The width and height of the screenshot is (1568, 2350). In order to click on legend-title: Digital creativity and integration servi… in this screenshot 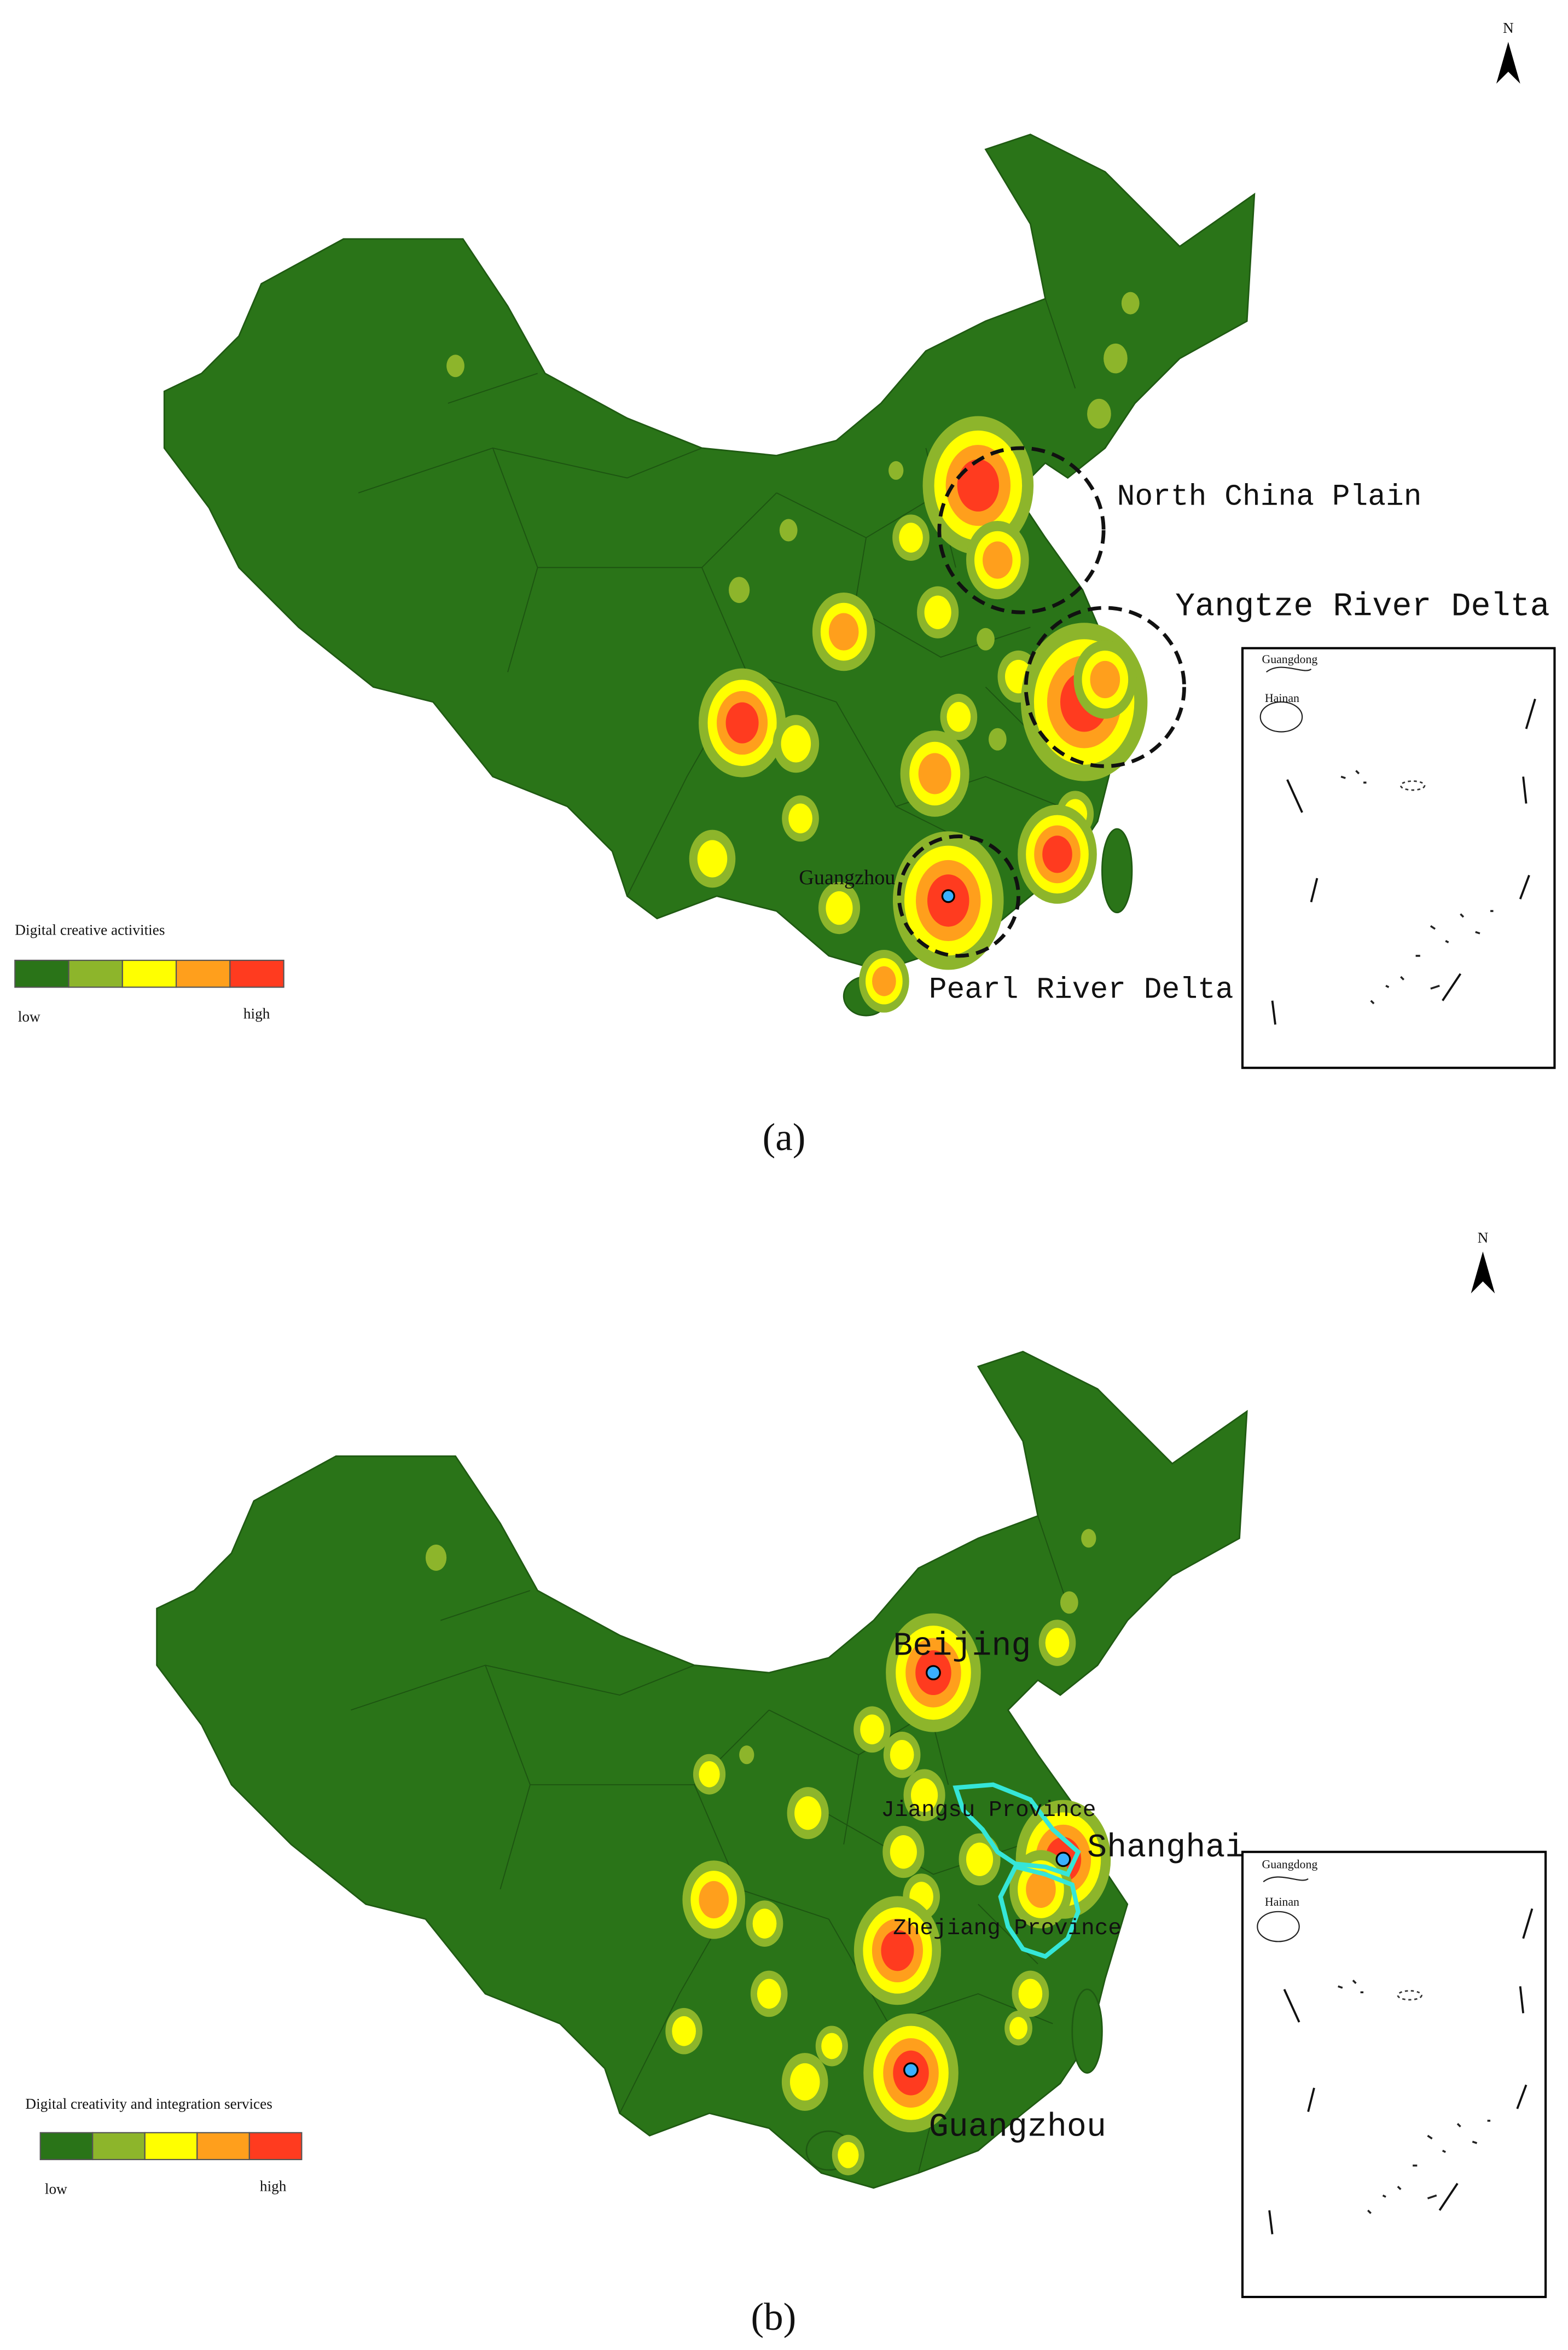, I will do `click(148, 2104)`.